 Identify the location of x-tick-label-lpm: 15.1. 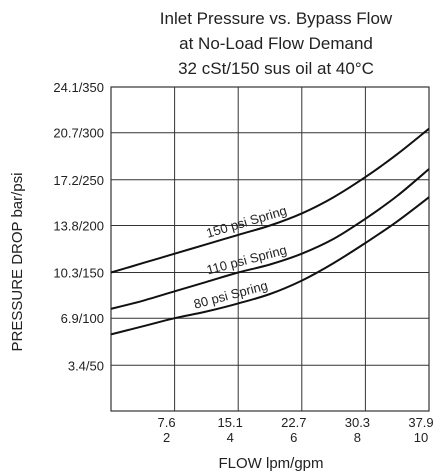
(230, 422).